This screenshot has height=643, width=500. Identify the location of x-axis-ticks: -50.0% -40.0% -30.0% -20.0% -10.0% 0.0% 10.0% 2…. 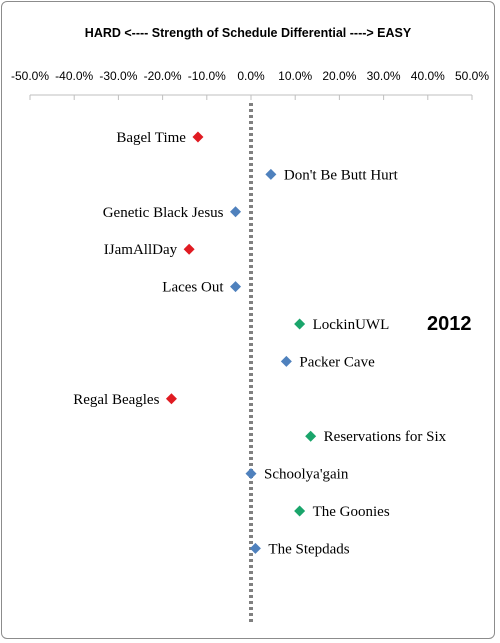
(250, 84).